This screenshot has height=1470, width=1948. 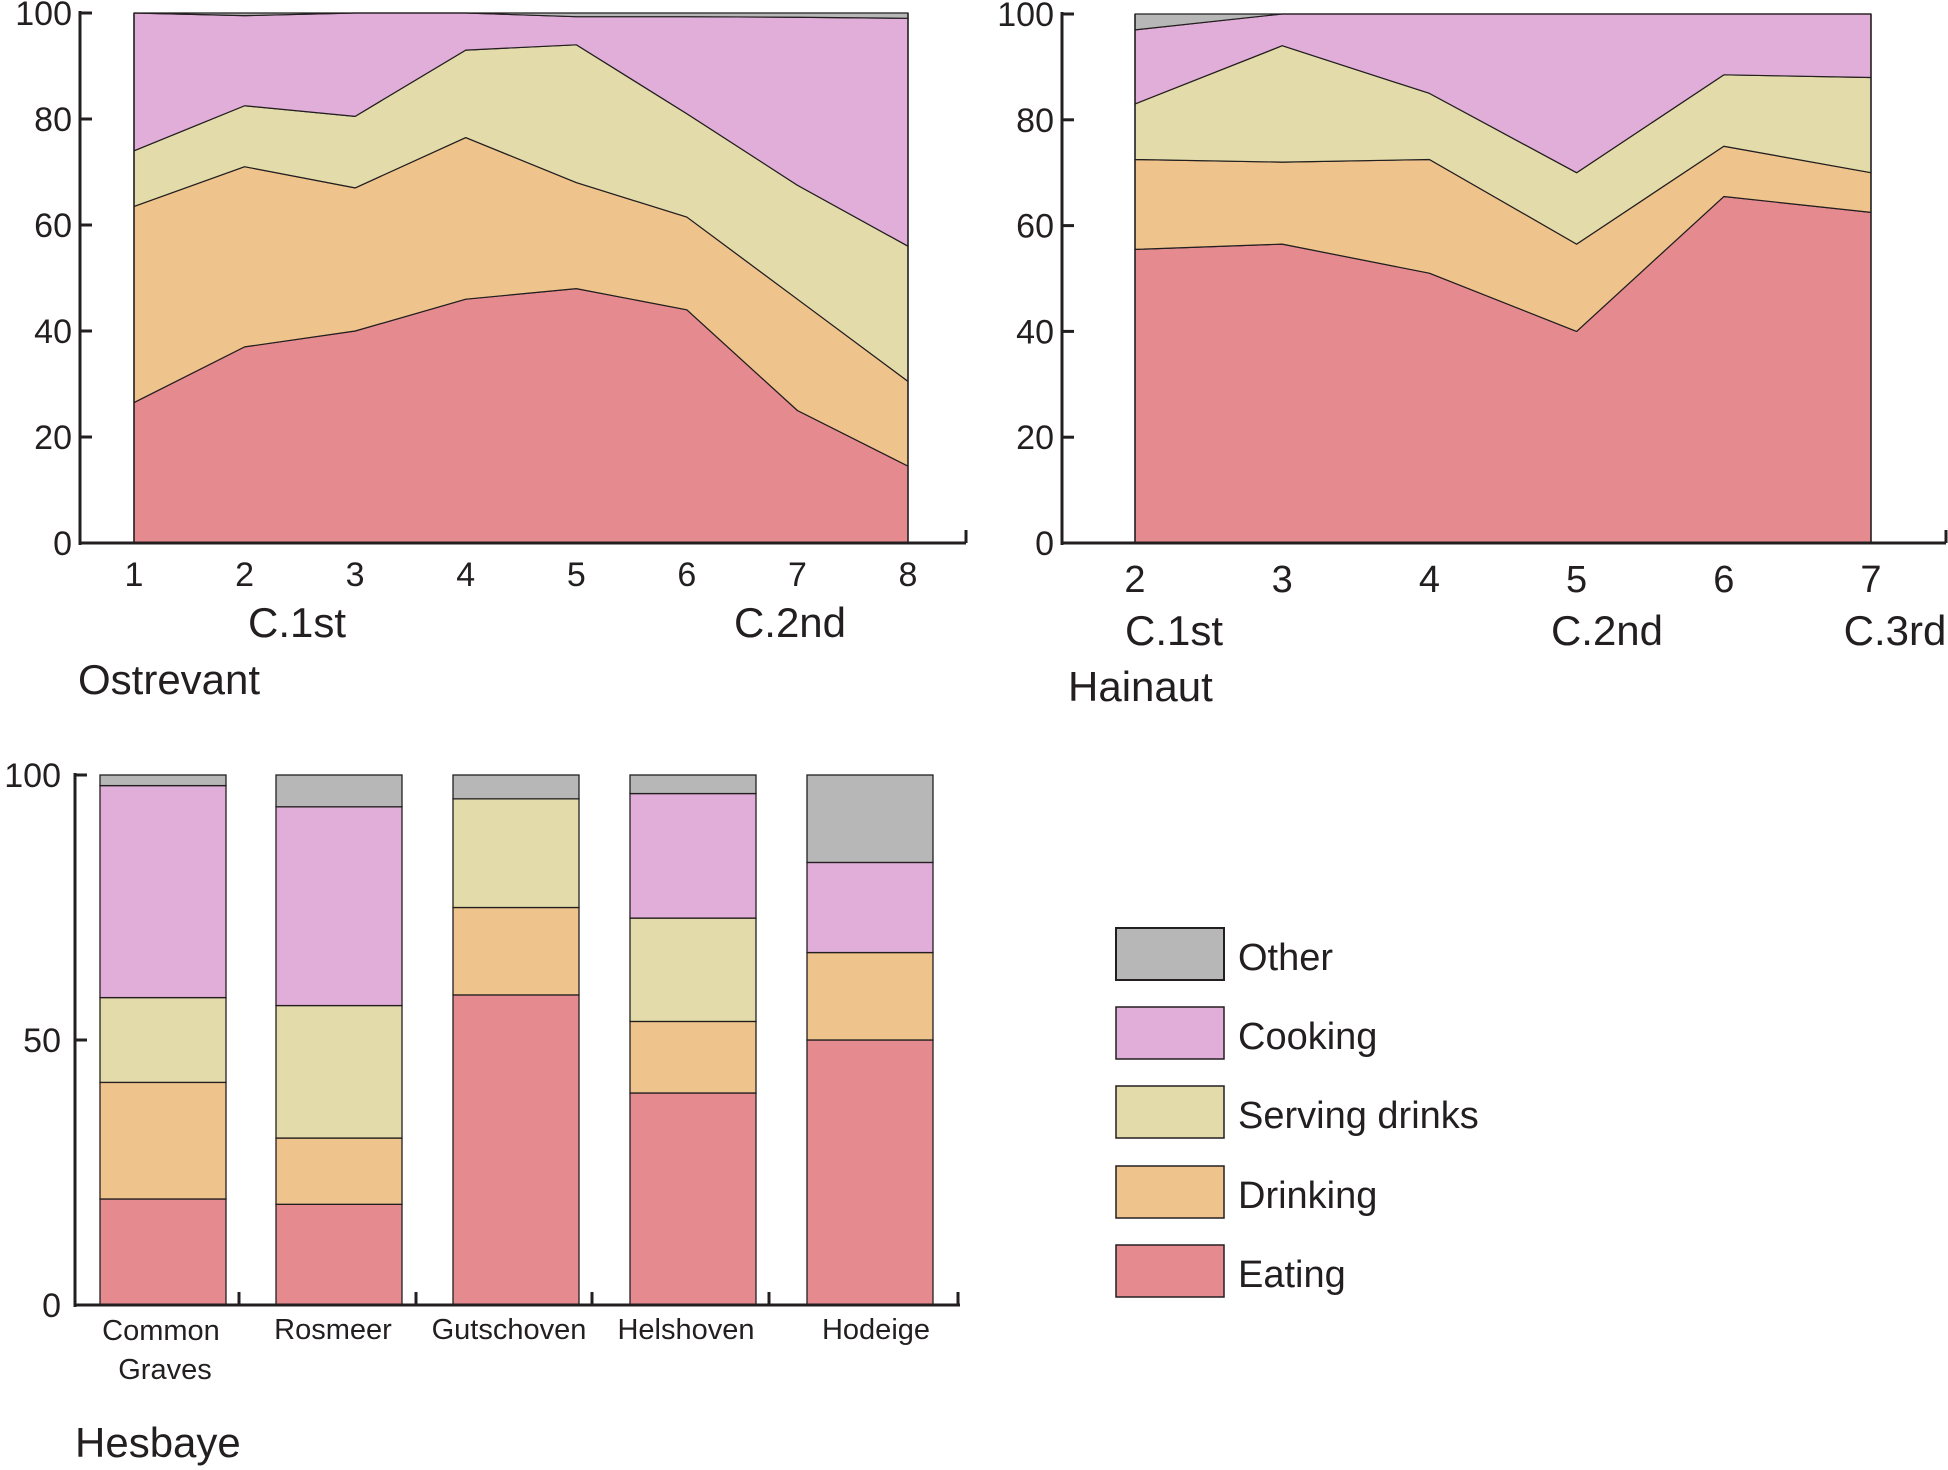 I want to click on hesbaye-bar-helshoven-serving-drinks, so click(x=693, y=970).